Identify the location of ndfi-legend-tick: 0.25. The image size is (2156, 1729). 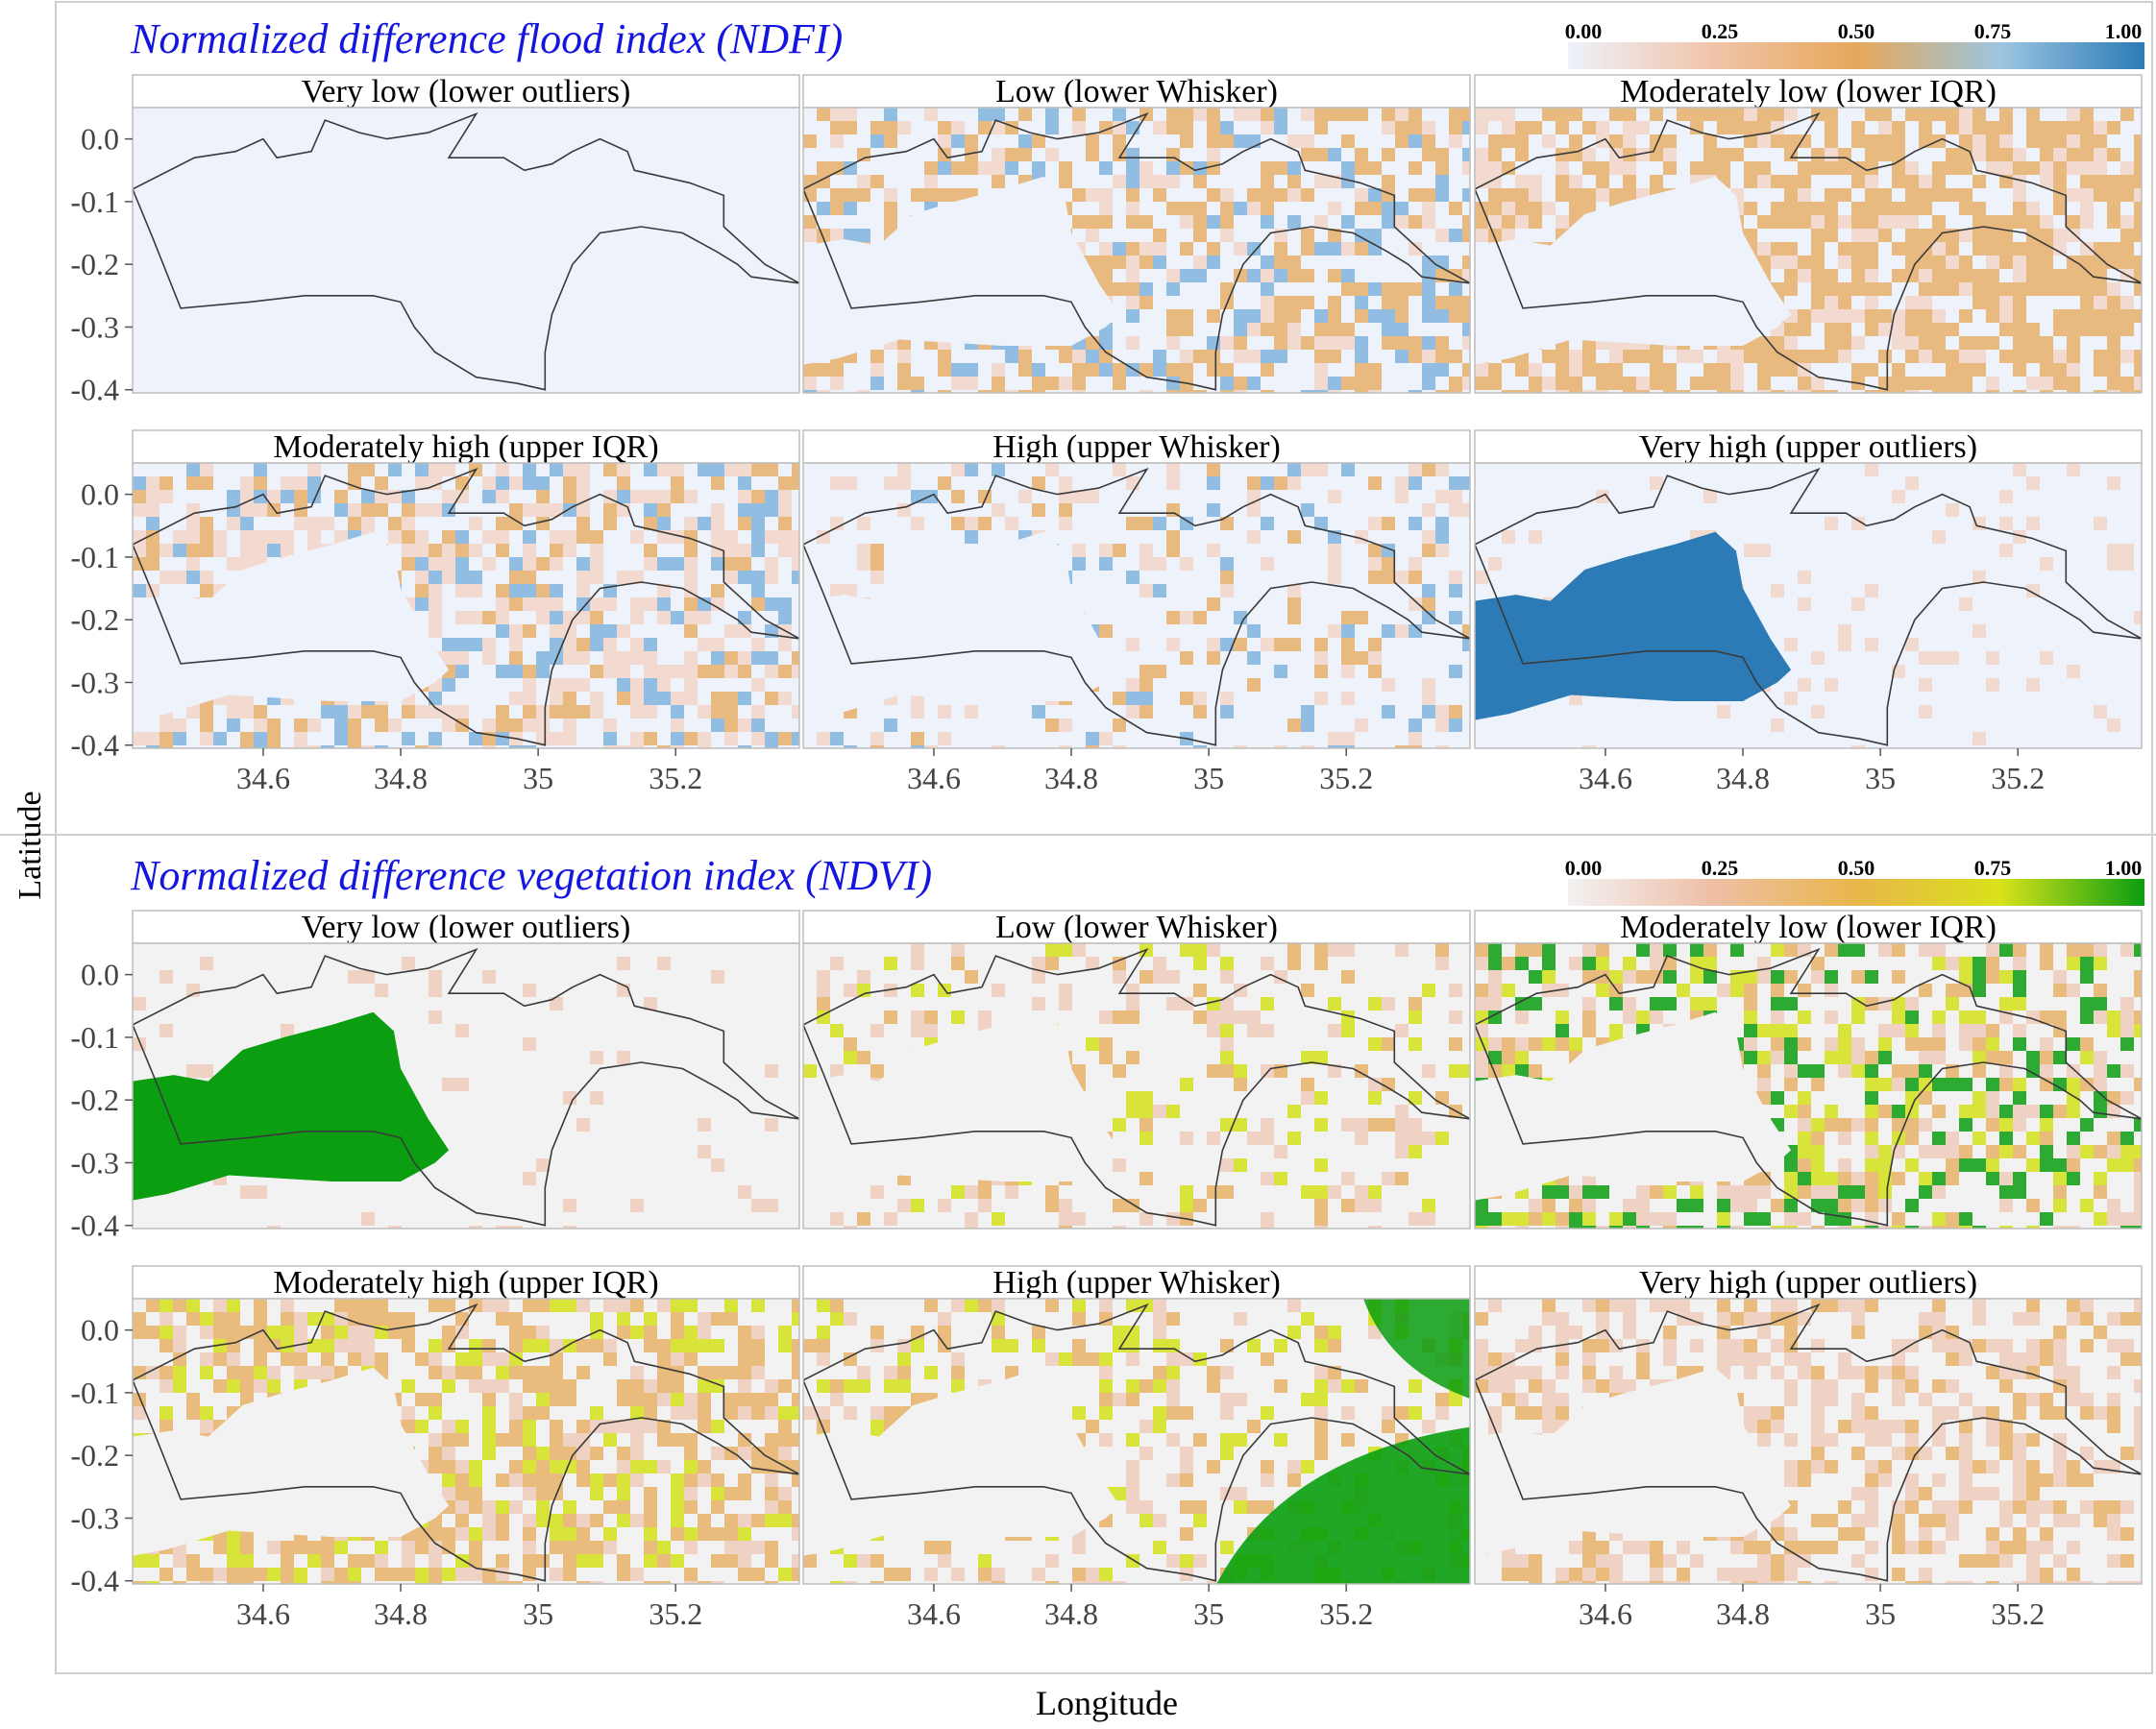
(1721, 31).